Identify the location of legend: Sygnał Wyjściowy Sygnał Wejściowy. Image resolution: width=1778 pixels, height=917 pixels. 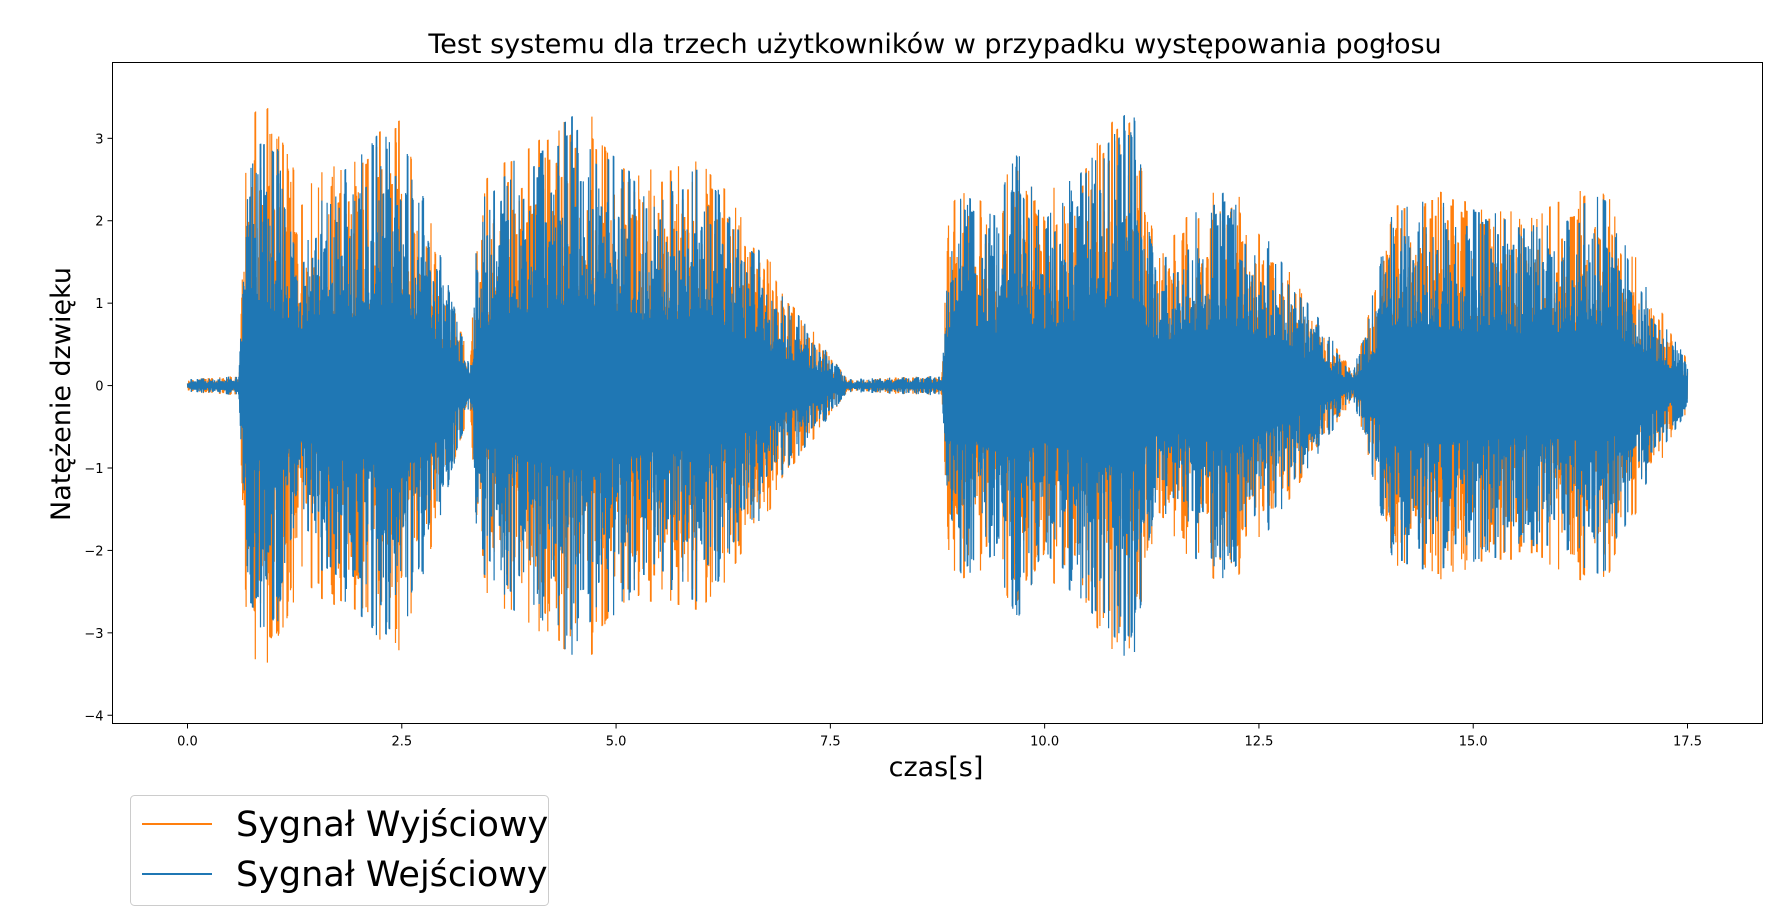
(339, 850).